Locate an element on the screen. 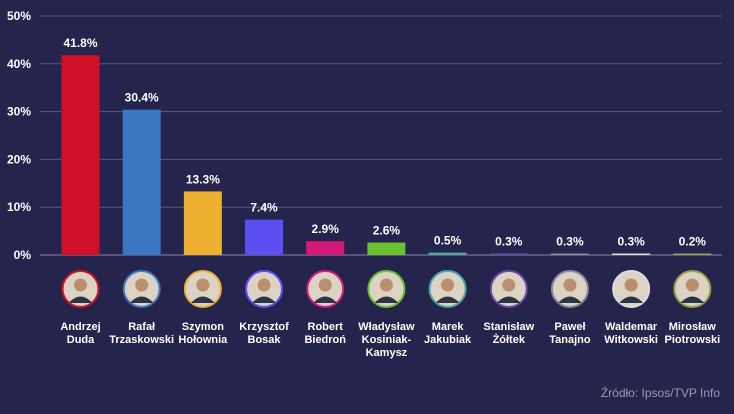  x-tick-label: Władysław Kosiniak-Kamysz is located at coordinates (386, 340).